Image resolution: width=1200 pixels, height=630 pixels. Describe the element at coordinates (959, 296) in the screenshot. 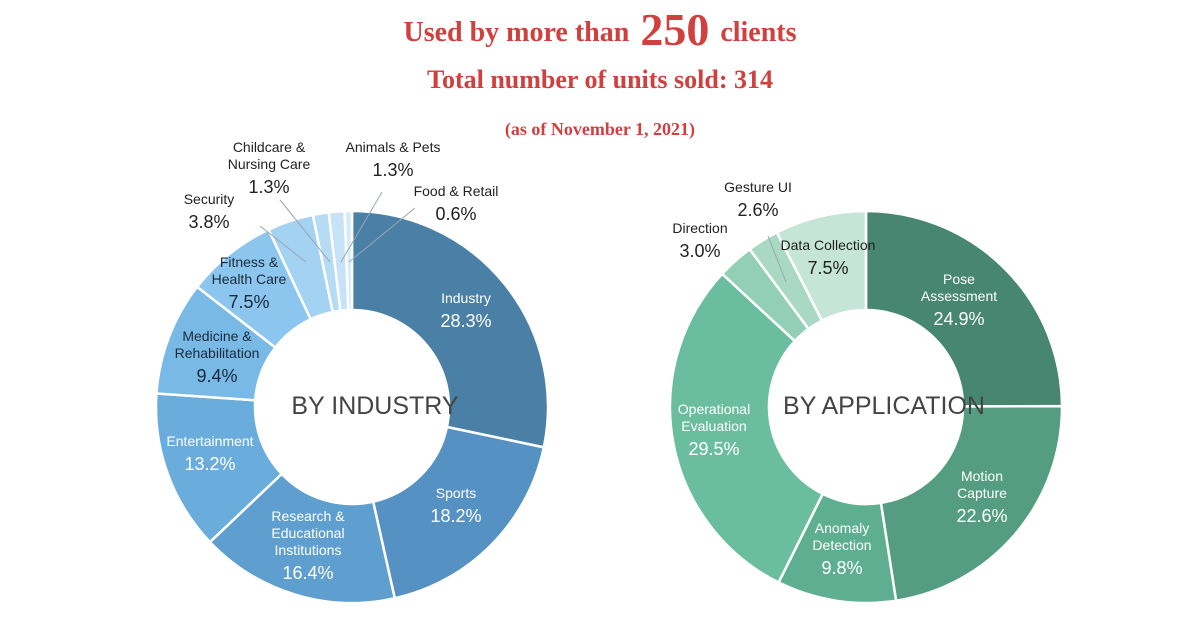

I see `slice-name-line: Assessment` at that location.